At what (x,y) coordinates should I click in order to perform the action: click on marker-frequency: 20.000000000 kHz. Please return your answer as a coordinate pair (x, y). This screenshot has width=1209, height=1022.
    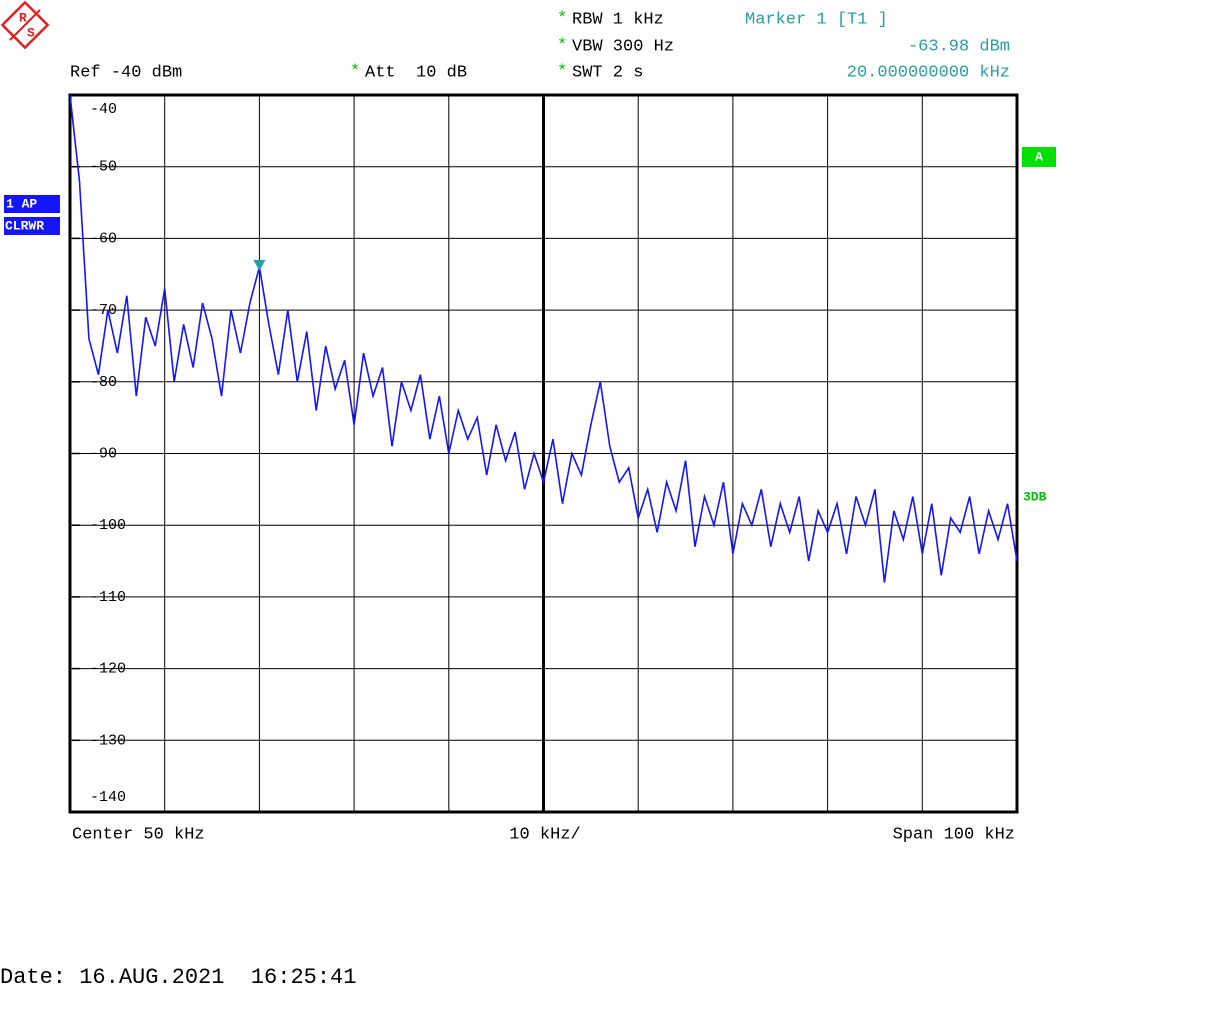
    Looking at the image, I should click on (928, 72).